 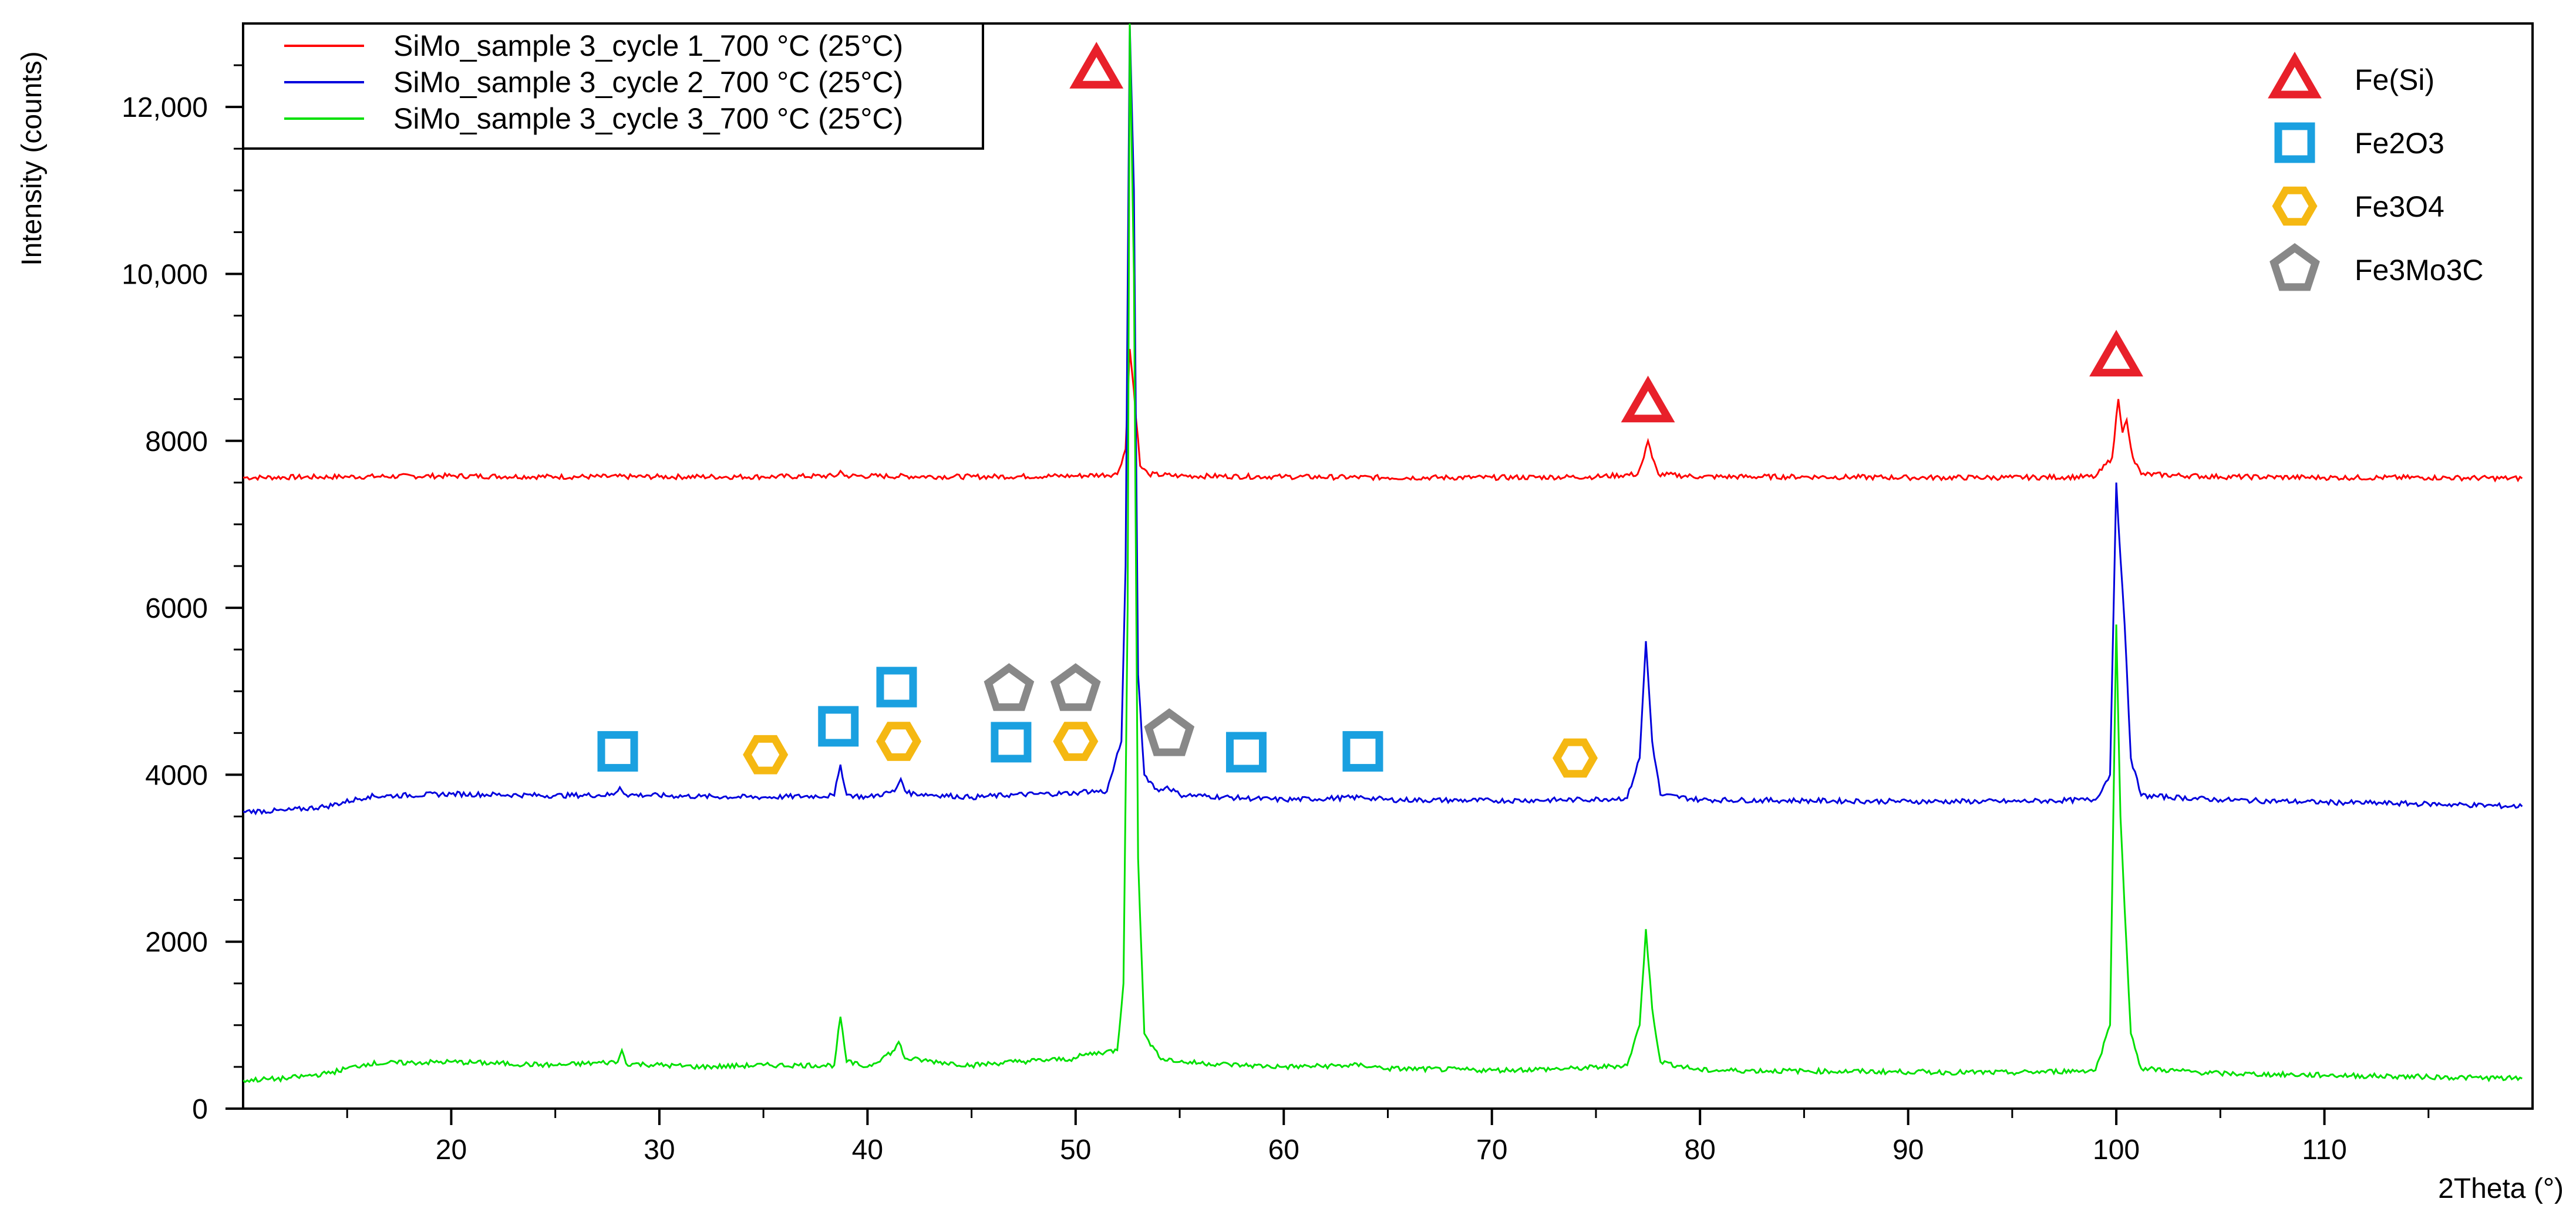 What do you see at coordinates (176, 942) in the screenshot?
I see `y-tick-label: 2000` at bounding box center [176, 942].